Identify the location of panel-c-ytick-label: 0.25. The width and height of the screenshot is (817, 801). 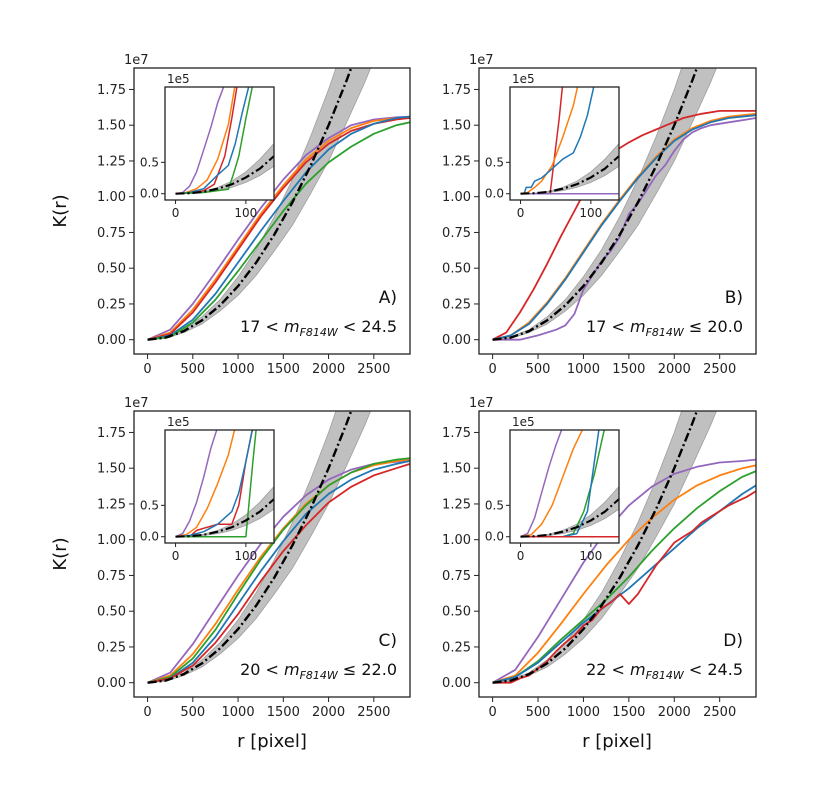
(111, 647).